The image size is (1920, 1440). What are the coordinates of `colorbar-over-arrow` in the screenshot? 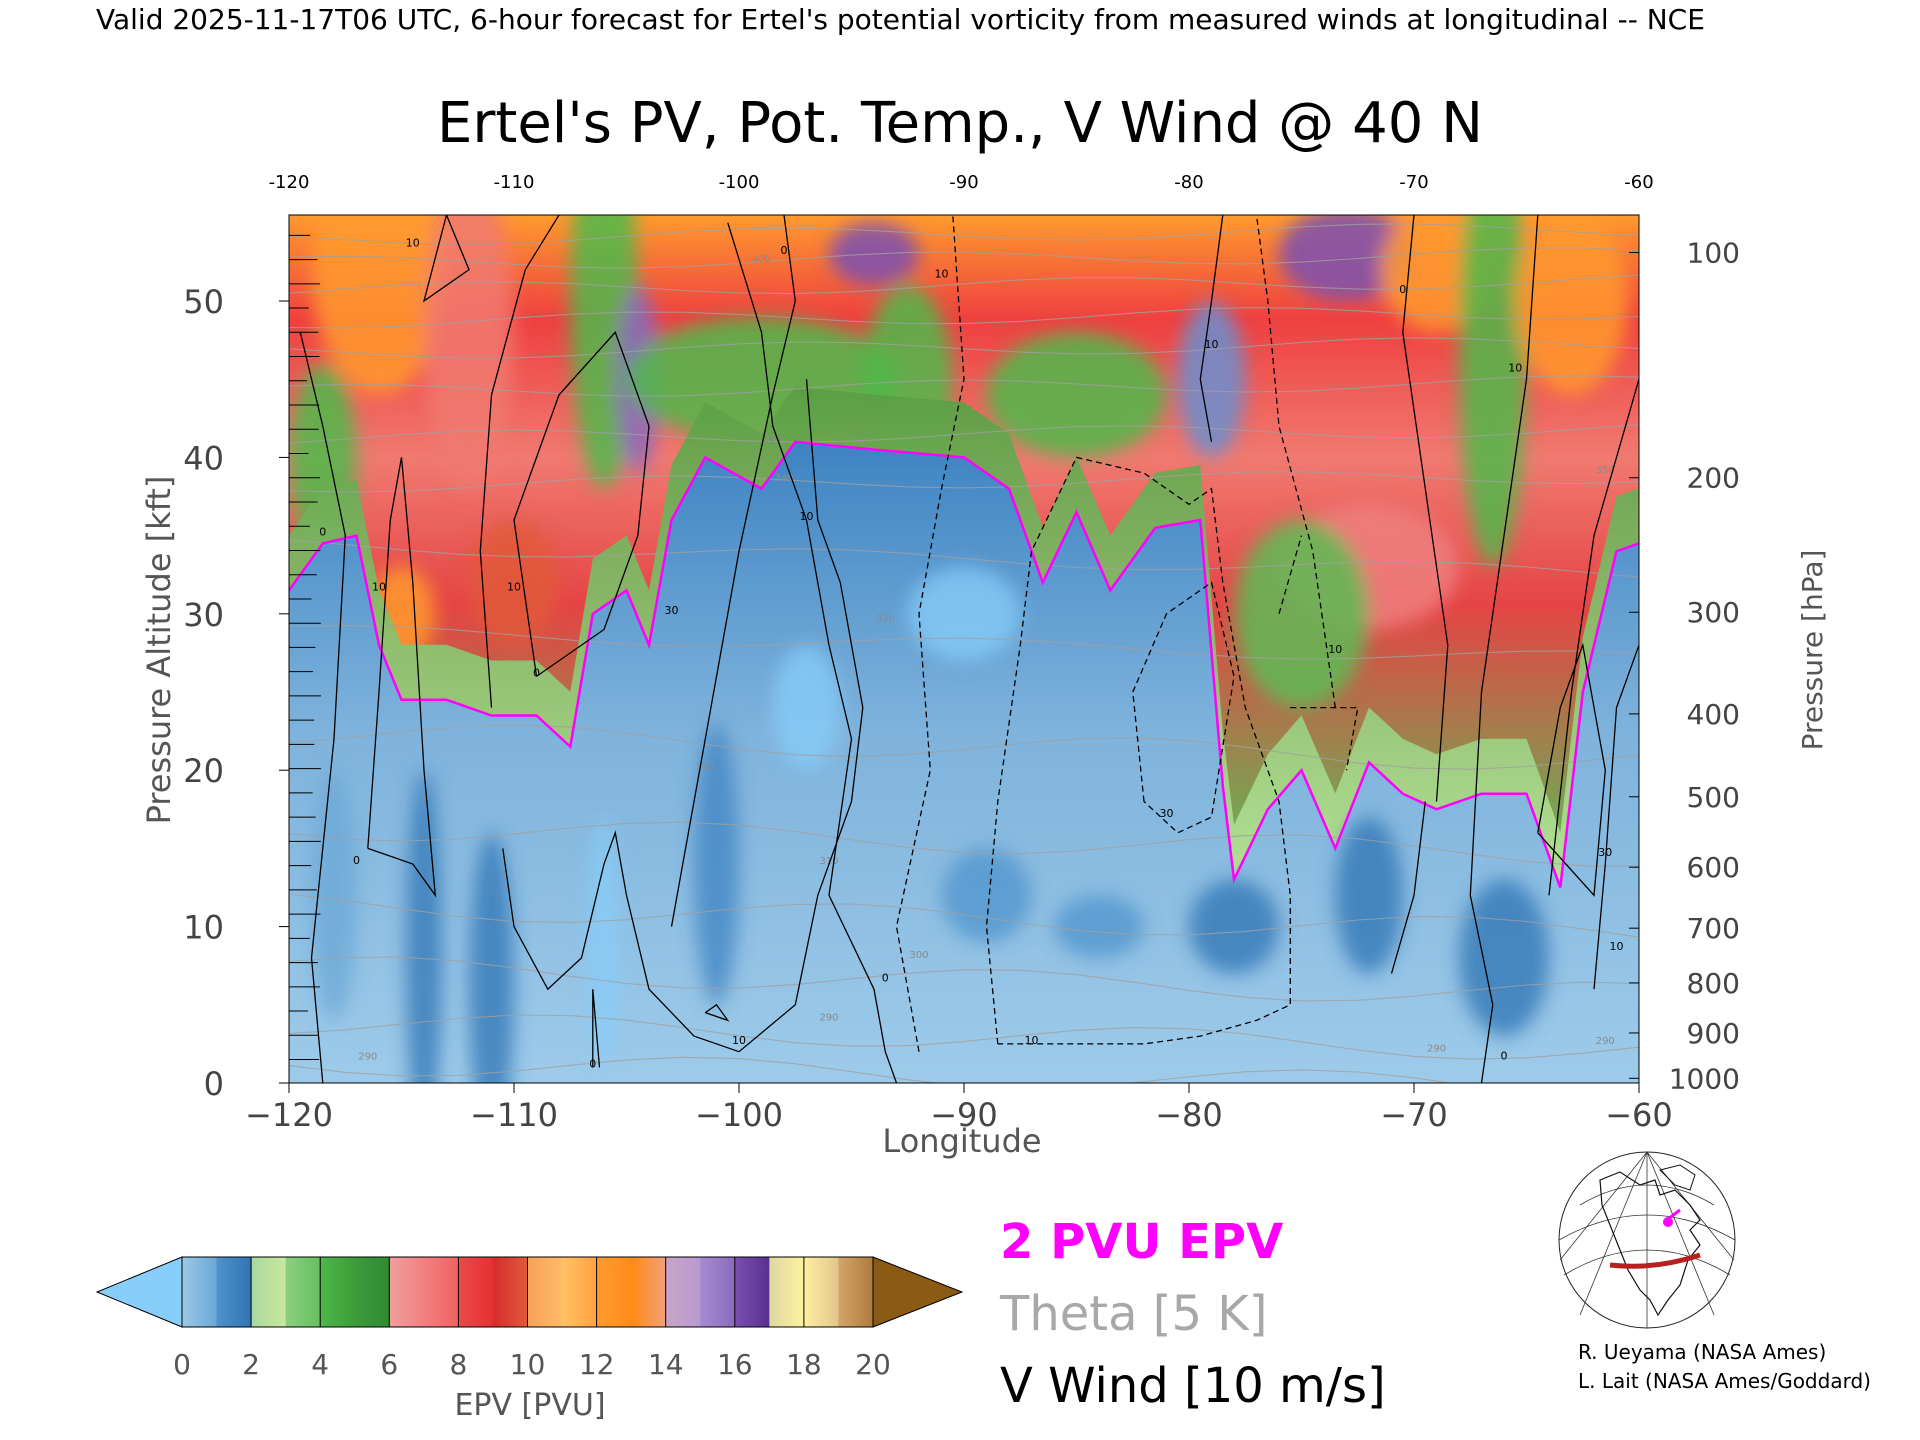 It's located at (918, 1292).